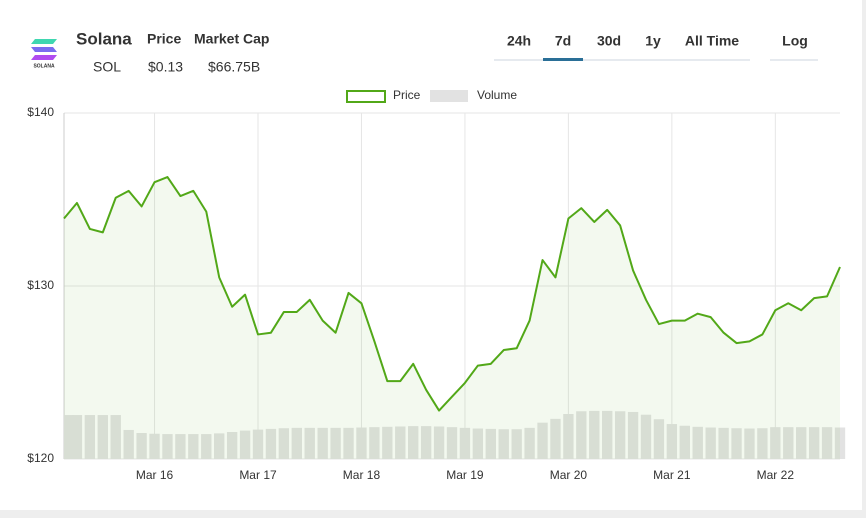  What do you see at coordinates (44, 54) in the screenshot?
I see `logo: SOLANA` at bounding box center [44, 54].